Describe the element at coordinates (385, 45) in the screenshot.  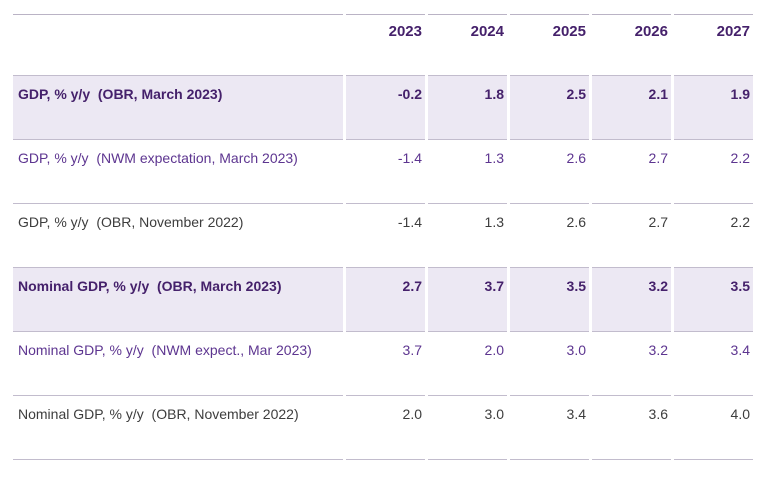
I see `year-column-header: 2023` at that location.